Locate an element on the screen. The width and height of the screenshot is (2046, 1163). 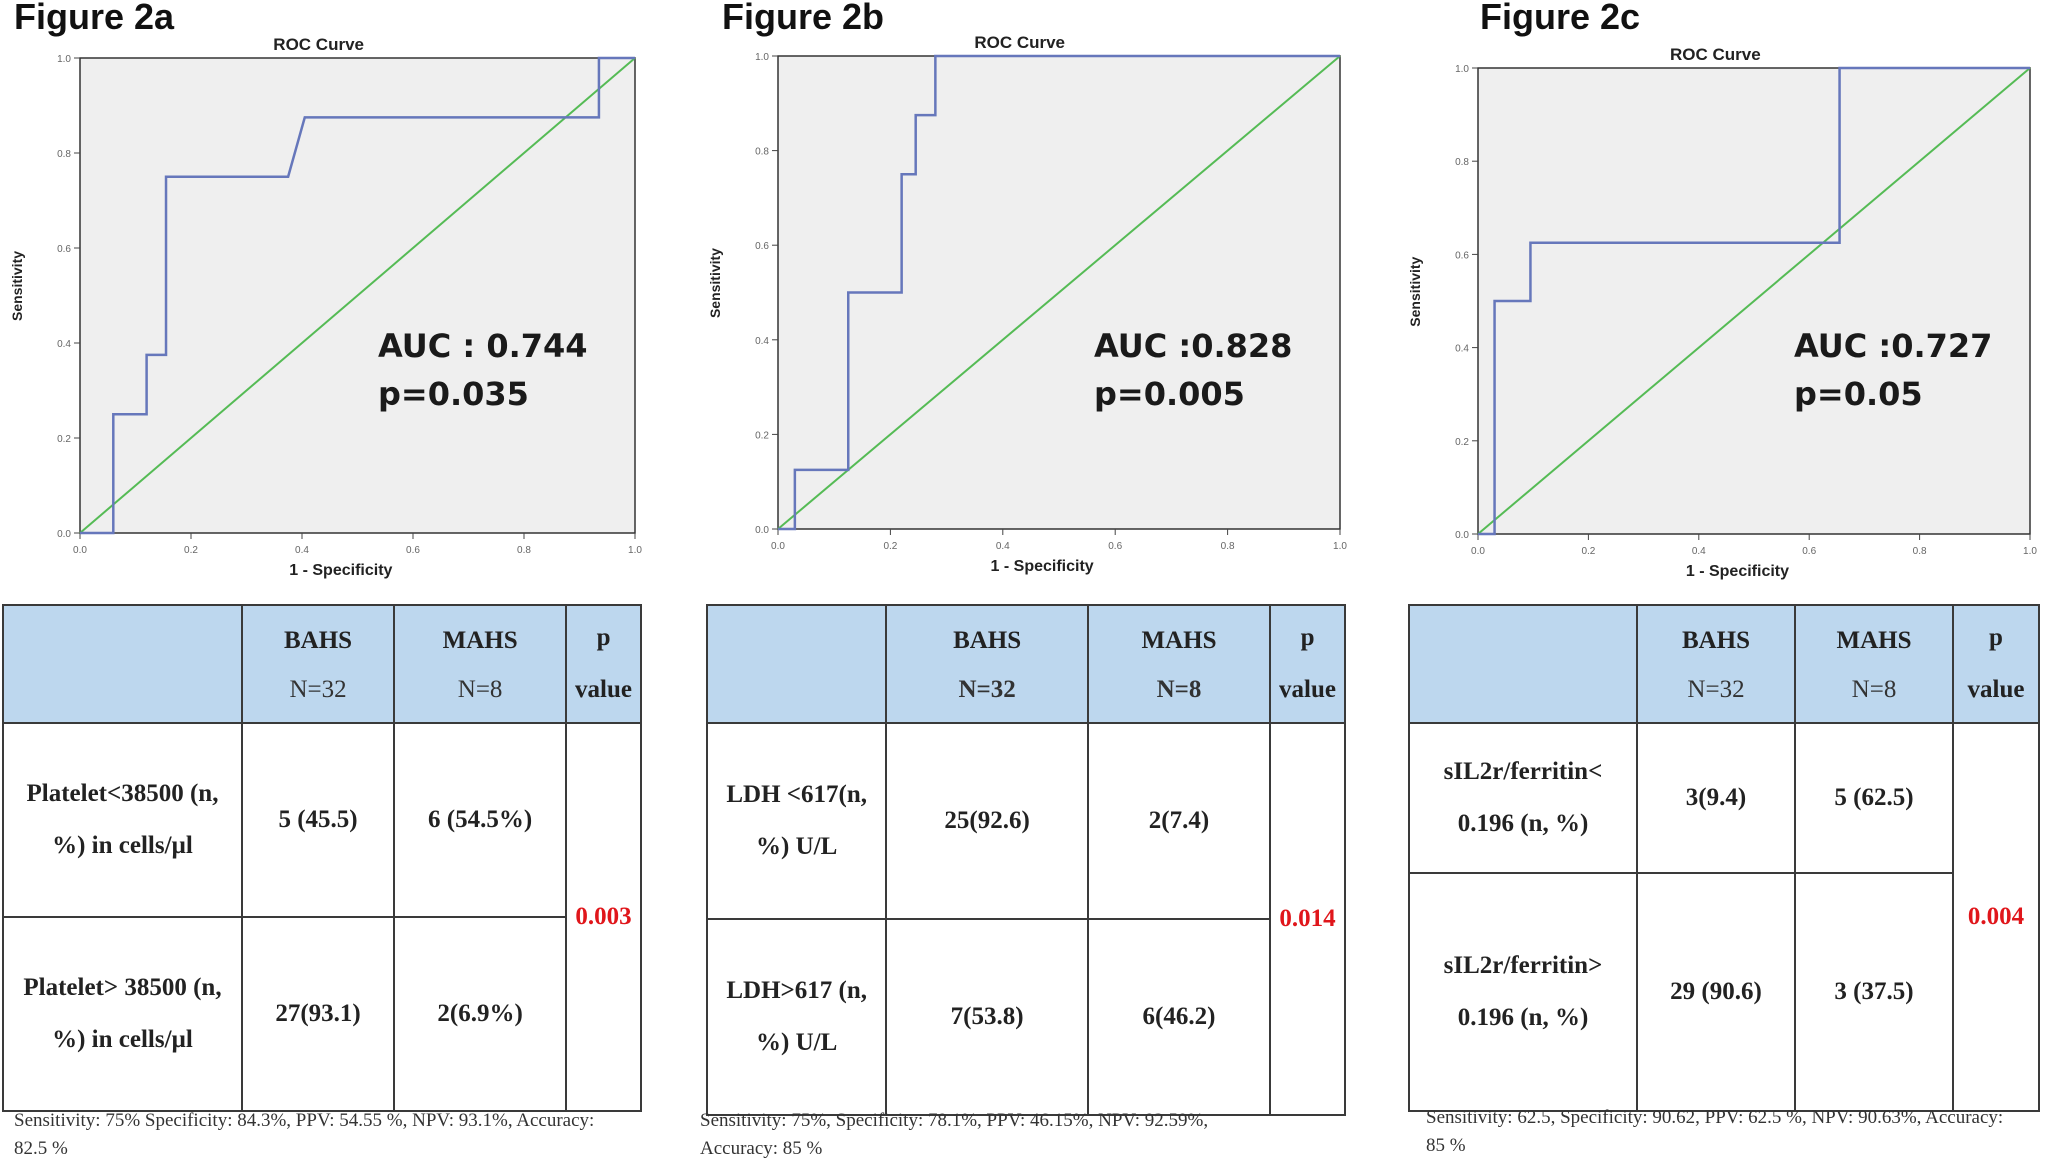
table-row: LDH <617(n, %) U/L 25(92.6) 2(7.4) 0.014 is located at coordinates (1025, 919).